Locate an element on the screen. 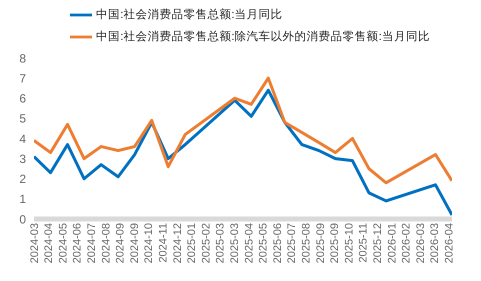  y-tick-label: 0 is located at coordinates (22, 219).